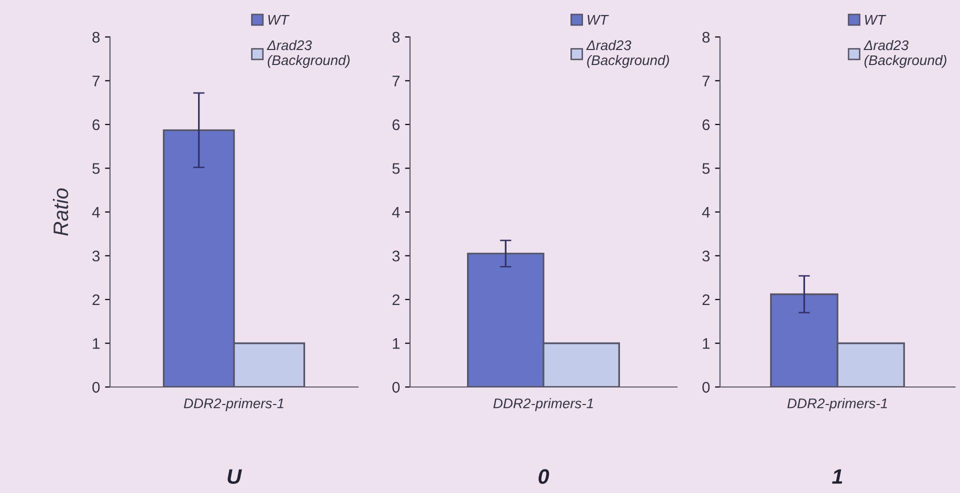 This screenshot has height=493, width=960. I want to click on text: U, so click(235, 476).